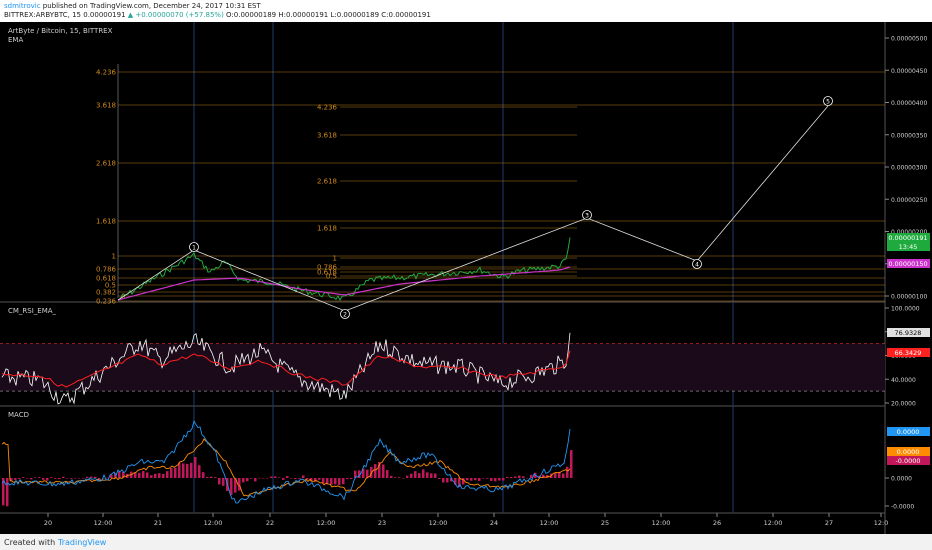 The image size is (932, 550). Describe the element at coordinates (909, 103) in the screenshot. I see `price-axis-label: 0.00000400` at that location.